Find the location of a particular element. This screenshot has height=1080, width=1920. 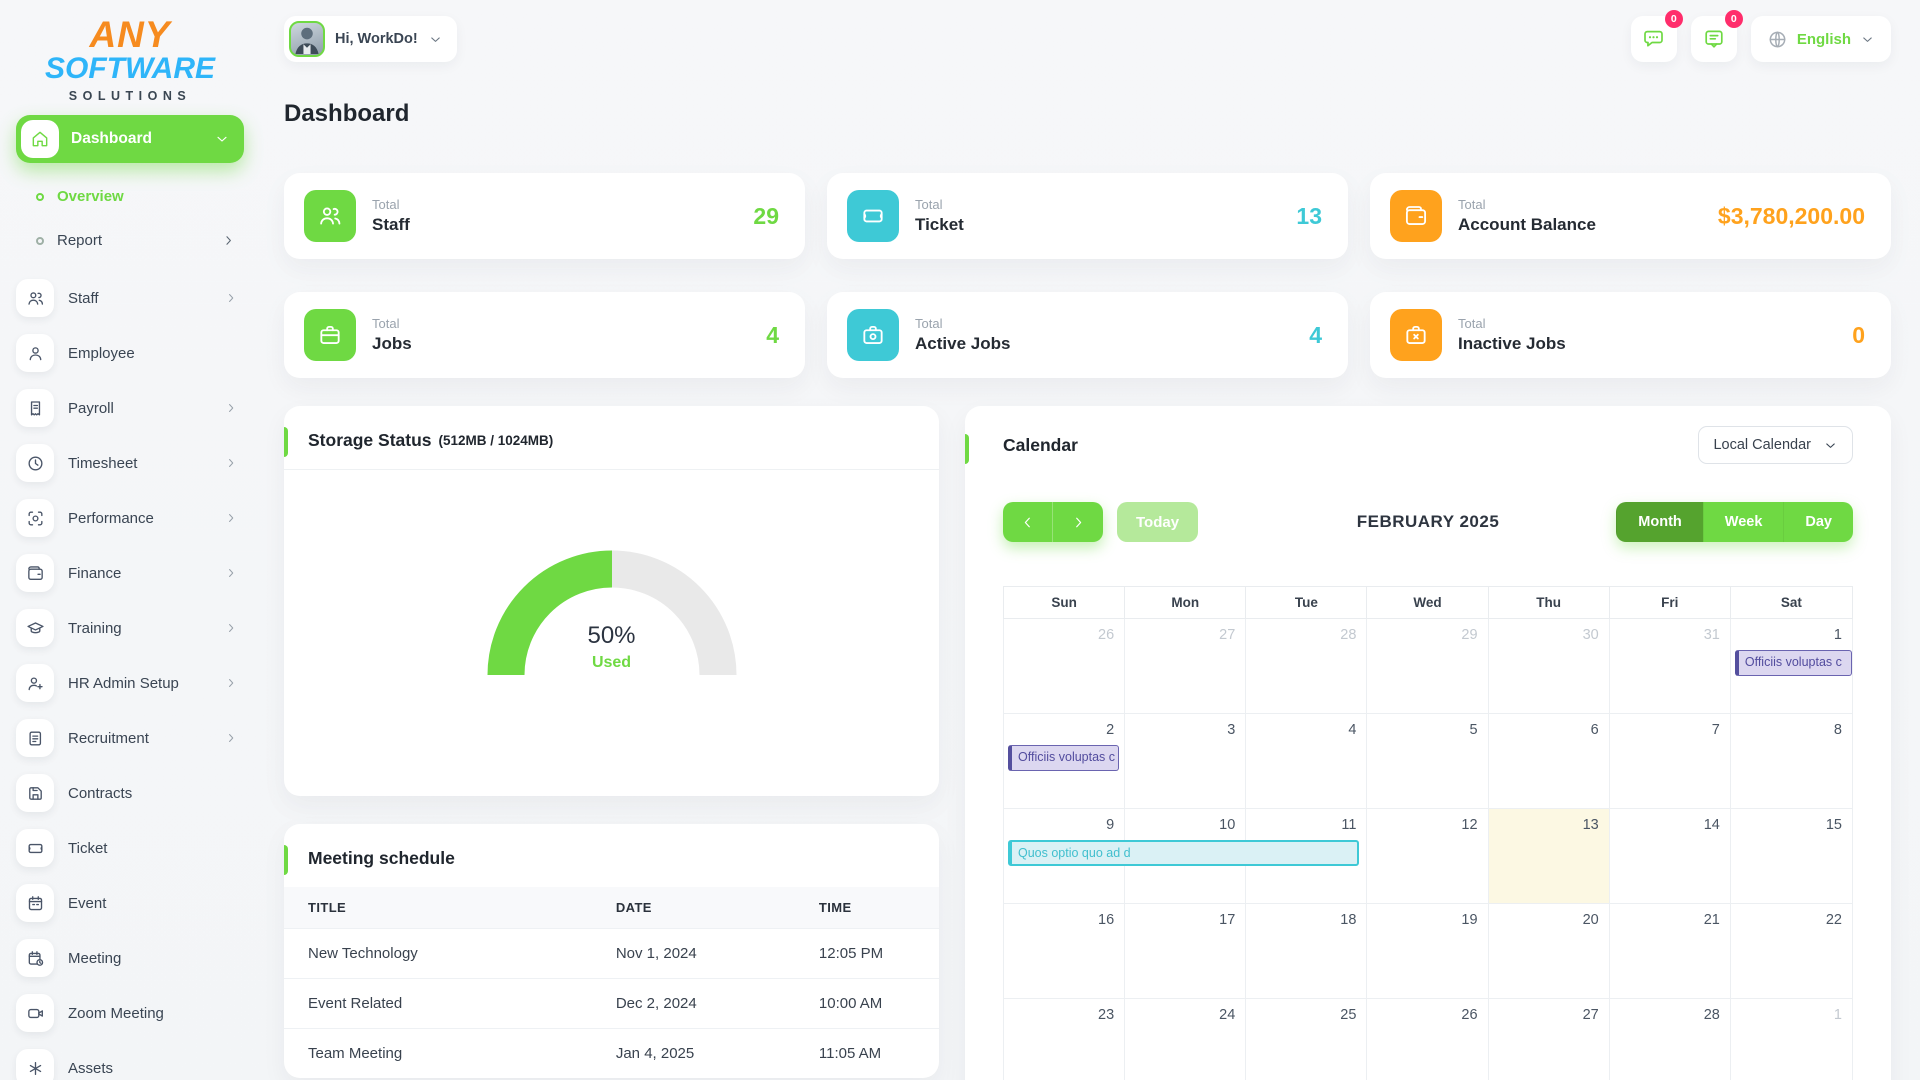

brand-logo: ANY SOFTWARE SOLUTIONS is located at coordinates (130, 56).